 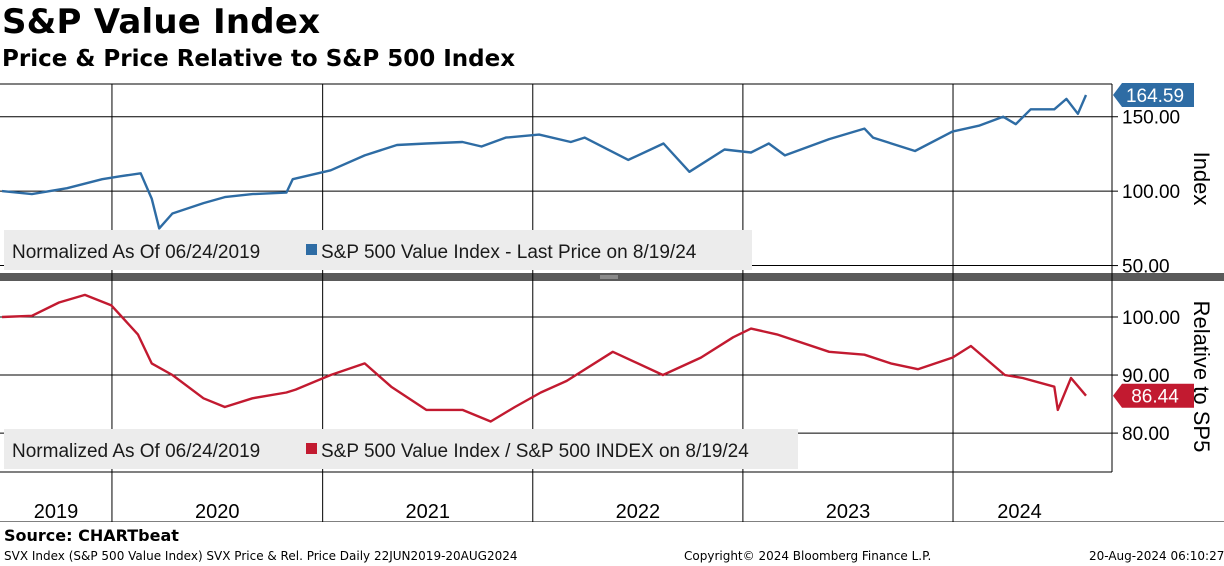 I want to click on y-tick-label: 90.00, so click(x=1146, y=376).